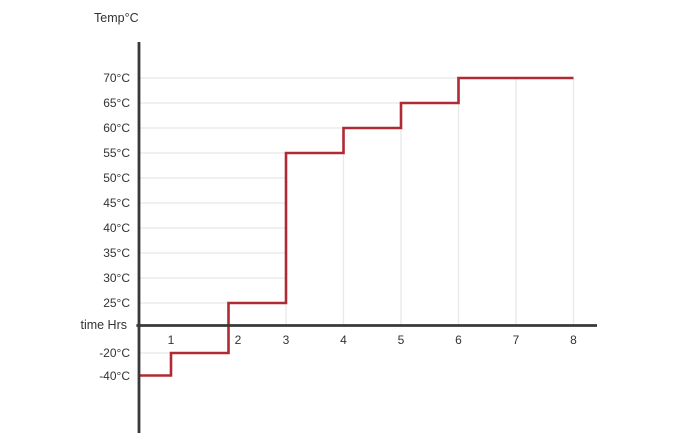 The width and height of the screenshot is (683, 446). I want to click on y-tick-label: 30°C, so click(116, 278).